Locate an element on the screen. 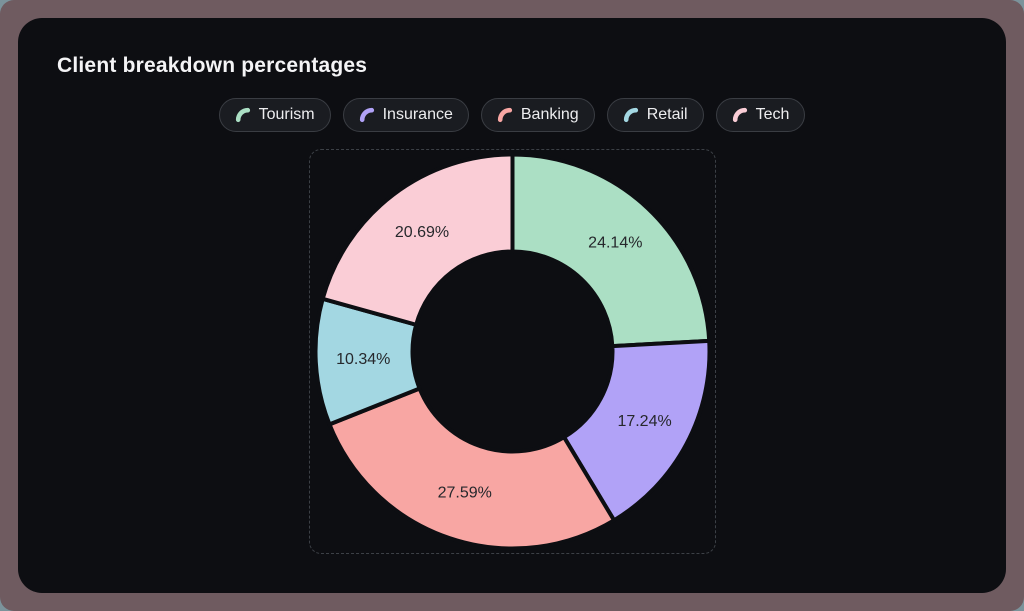  legend: Tourism Insurance Banking Retail Tech is located at coordinates (512, 115).